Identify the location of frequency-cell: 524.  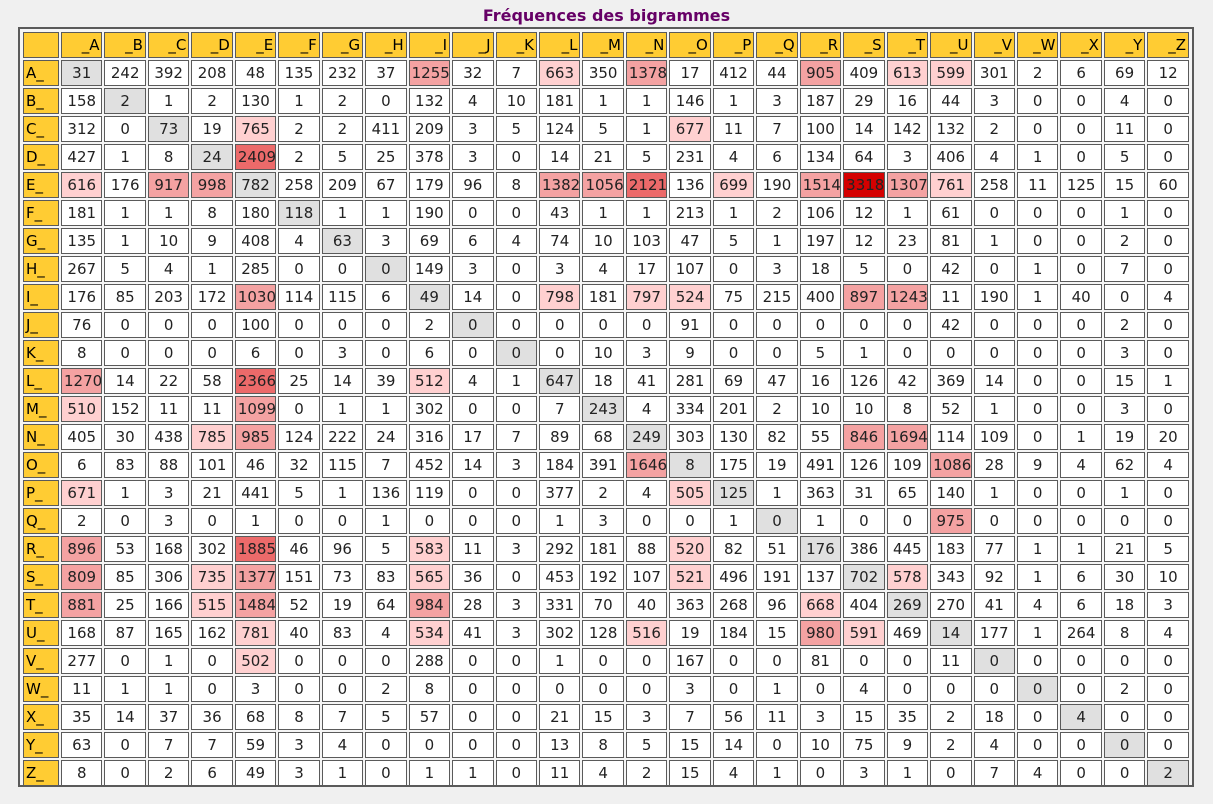
(690, 297).